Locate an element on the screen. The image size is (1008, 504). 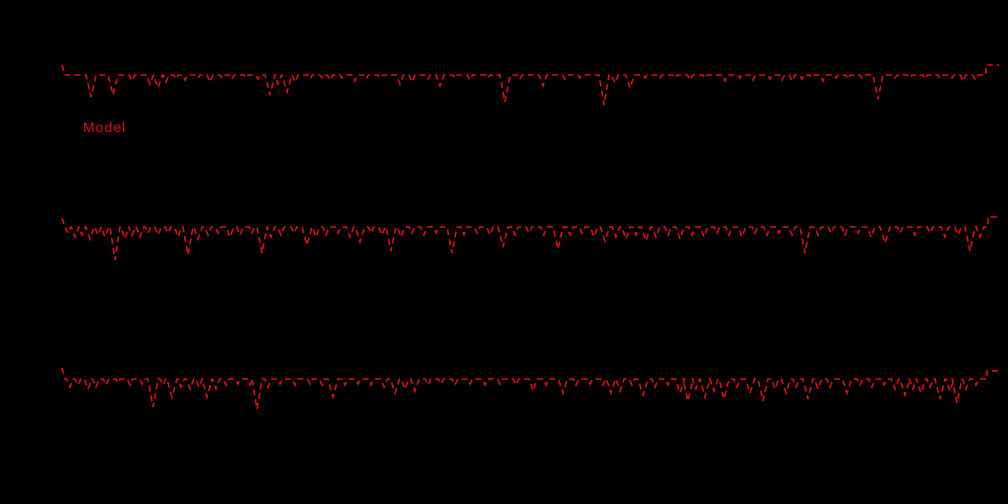
spectrum-line-panel-bottom is located at coordinates (530, 388).